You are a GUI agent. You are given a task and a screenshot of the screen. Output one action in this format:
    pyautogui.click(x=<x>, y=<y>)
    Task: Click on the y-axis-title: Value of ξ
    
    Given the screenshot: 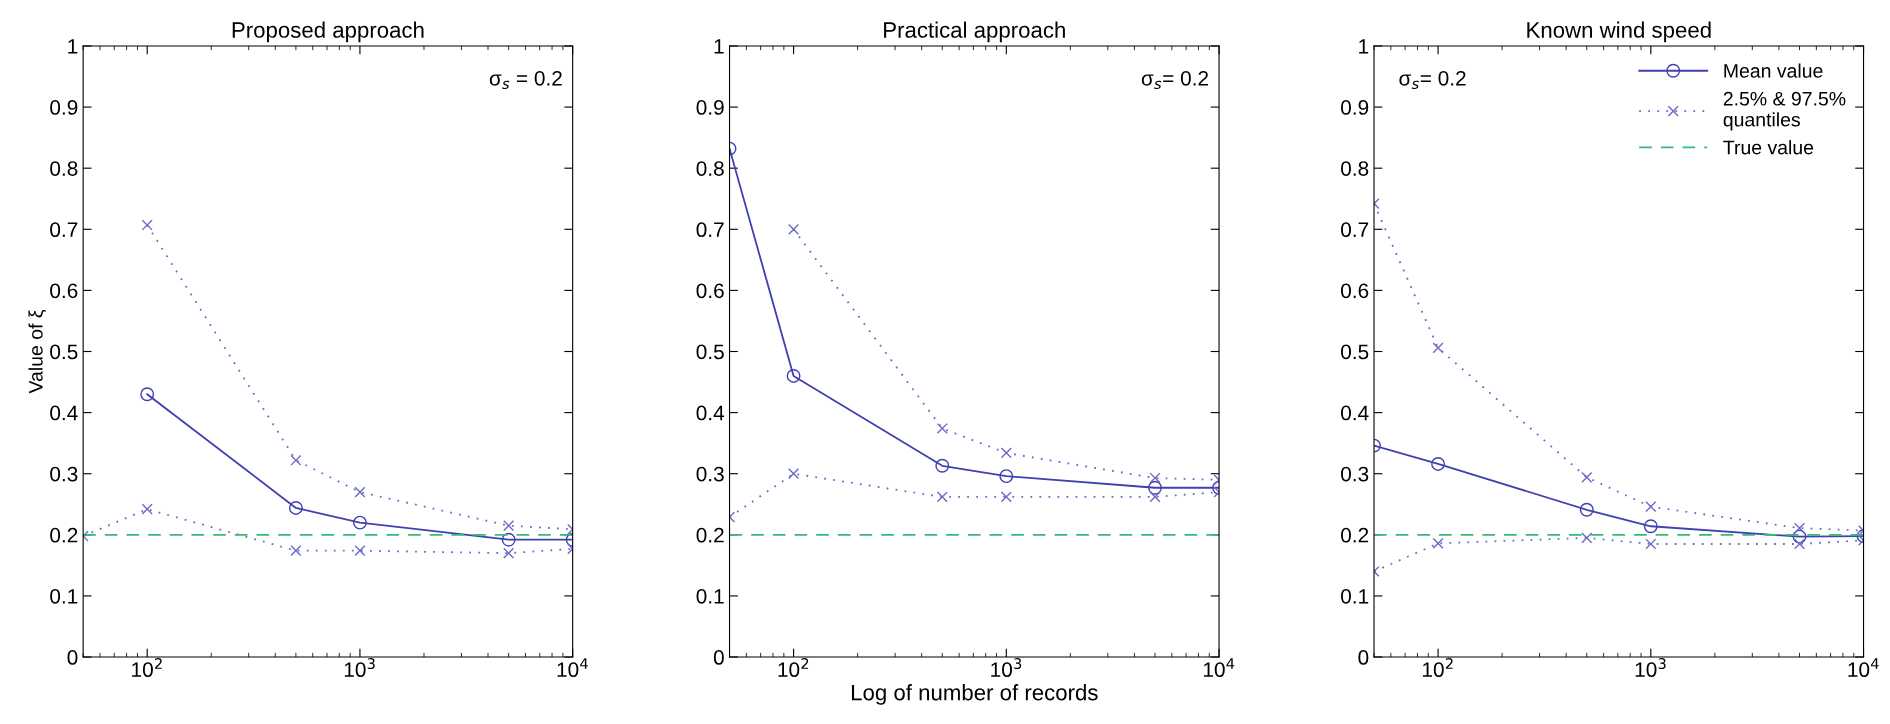 What is the action you would take?
    pyautogui.click(x=37, y=351)
    